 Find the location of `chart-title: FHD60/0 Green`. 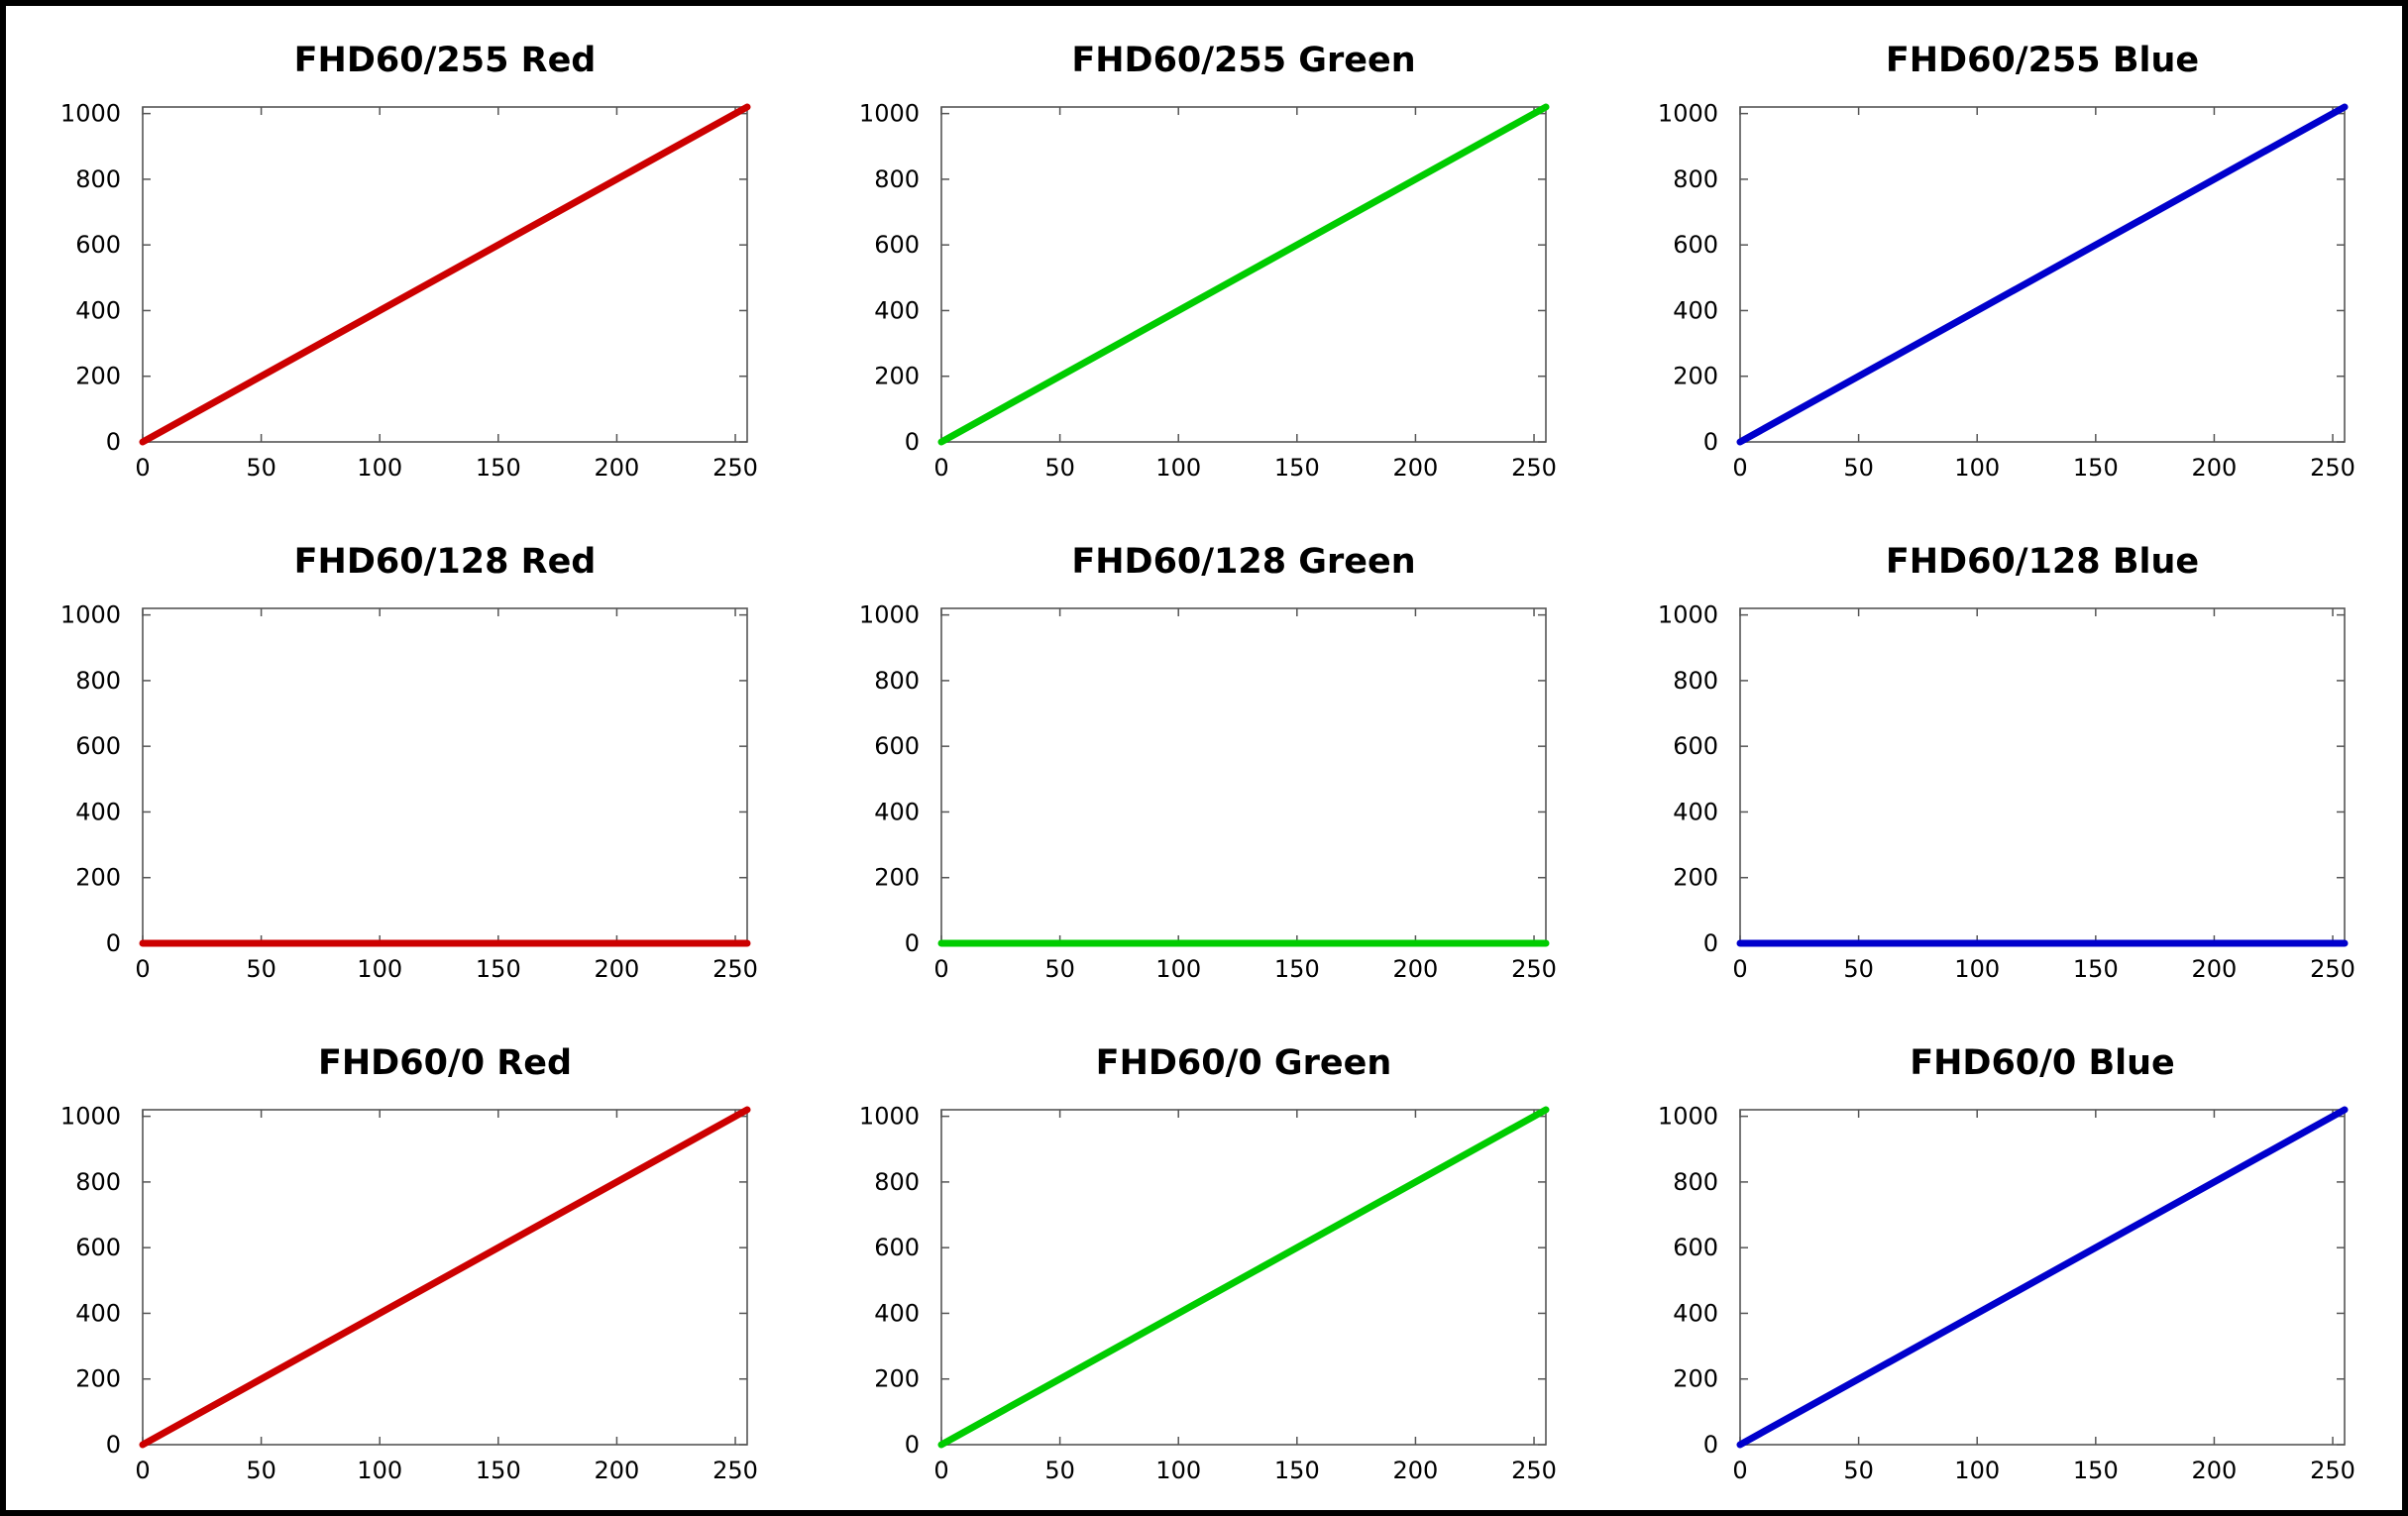

chart-title: FHD60/0 Green is located at coordinates (1244, 1063).